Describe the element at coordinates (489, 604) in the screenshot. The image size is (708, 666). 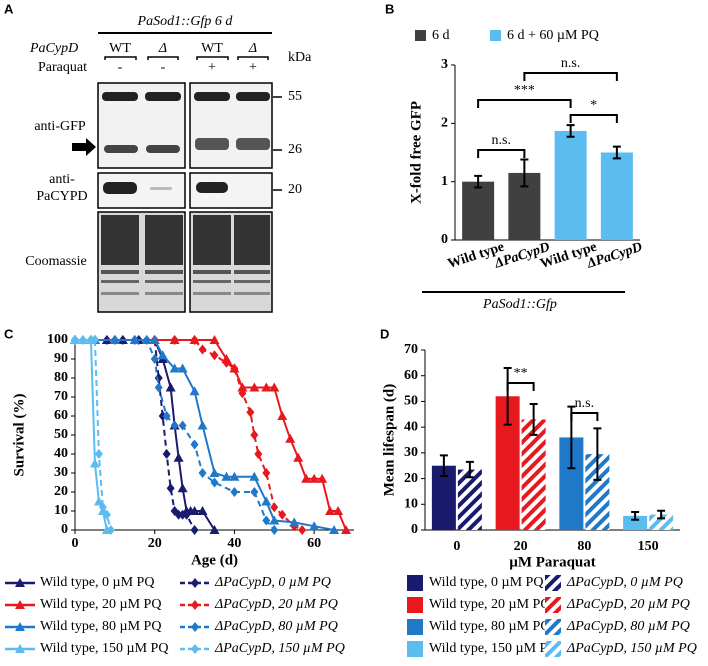
I see `legend-label: Wild type, 20 µM PQ` at that location.